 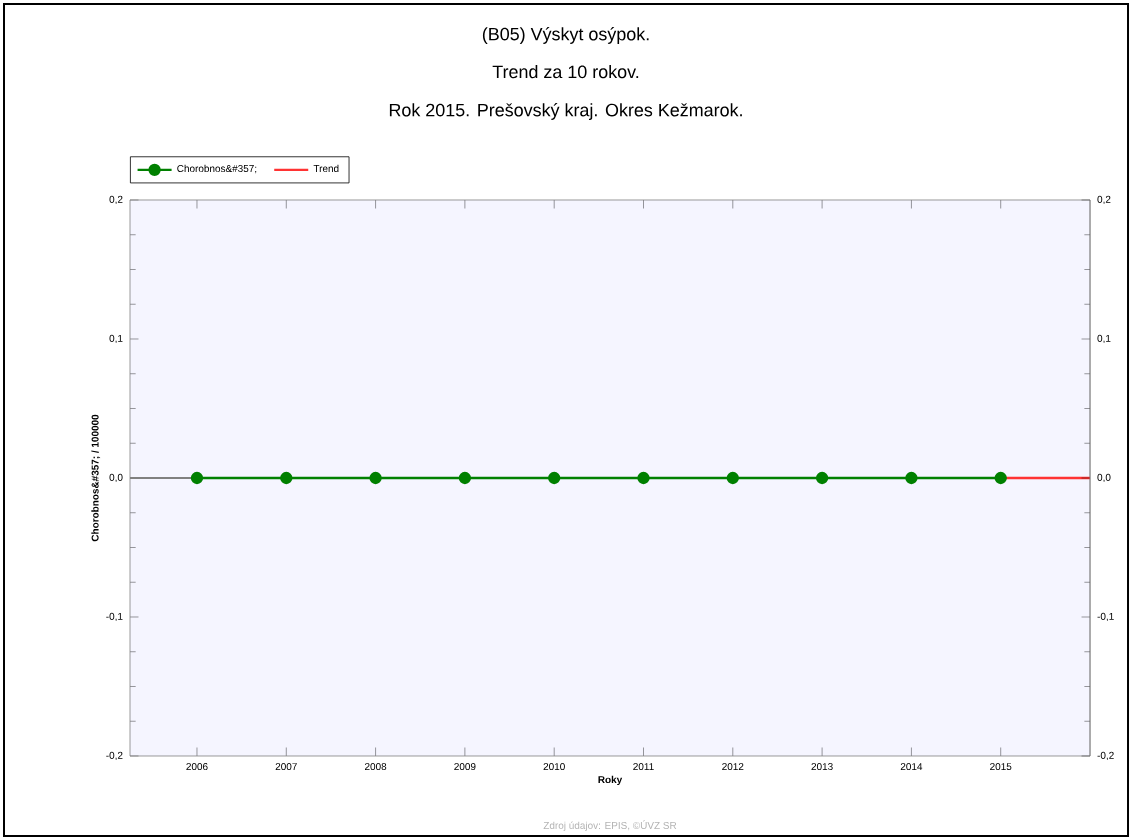 I want to click on chart-title: (B05) Výskyt osýpok., so click(x=565, y=35).